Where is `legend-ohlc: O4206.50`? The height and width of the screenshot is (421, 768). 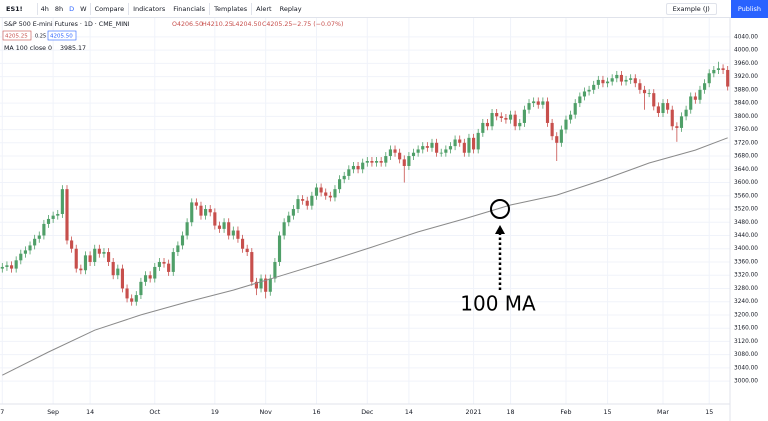
legend-ohlc: O4206.50 is located at coordinates (187, 24).